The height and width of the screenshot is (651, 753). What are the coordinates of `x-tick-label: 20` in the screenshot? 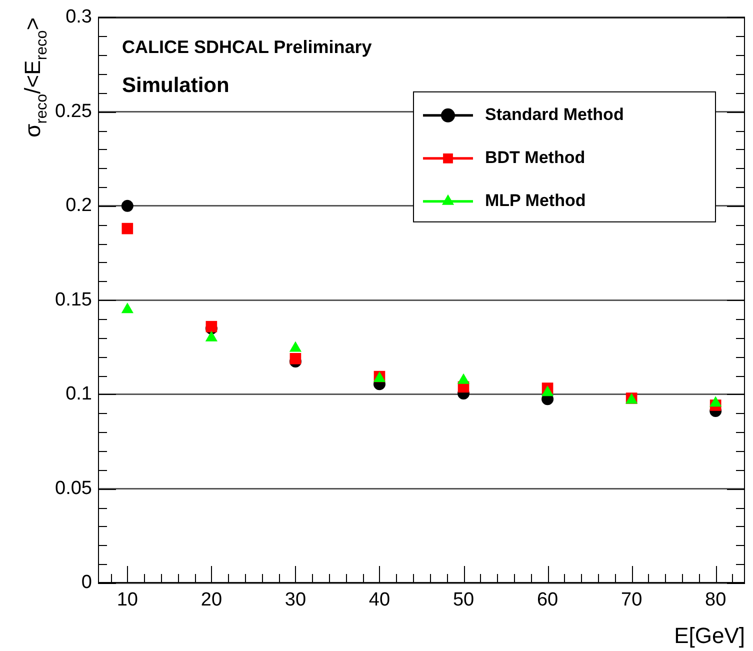 It's located at (211, 600).